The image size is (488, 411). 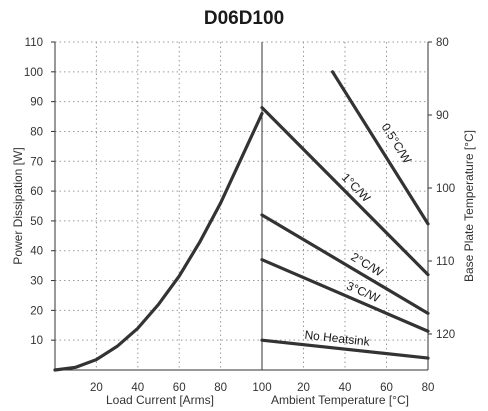 I want to click on x-tick-label: 100, so click(x=261, y=388).